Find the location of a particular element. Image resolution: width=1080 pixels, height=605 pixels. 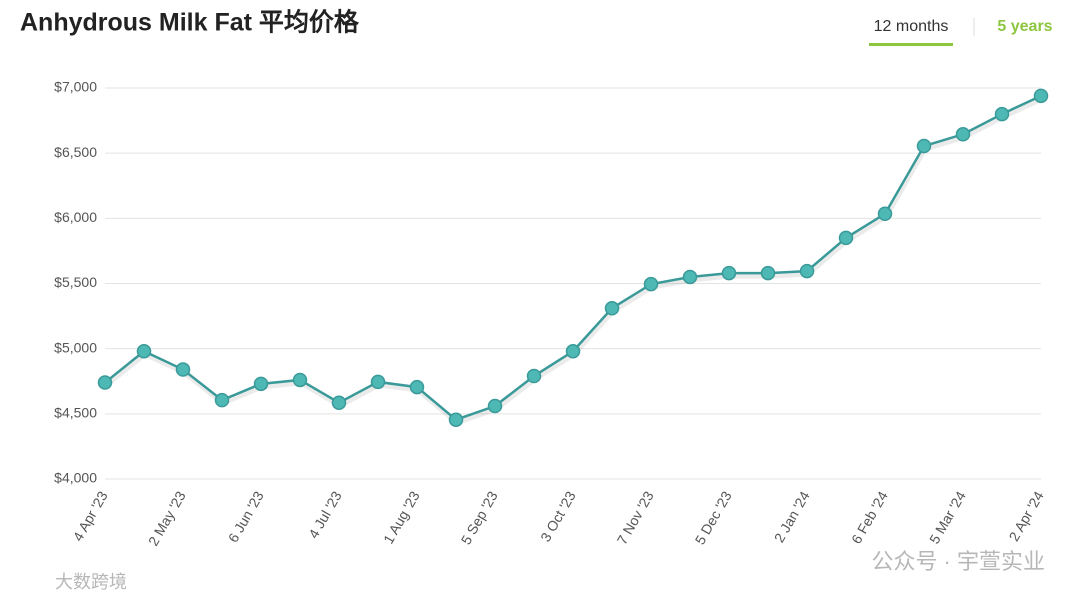

x-tick-label: 7 Nov '23 is located at coordinates (635, 517).